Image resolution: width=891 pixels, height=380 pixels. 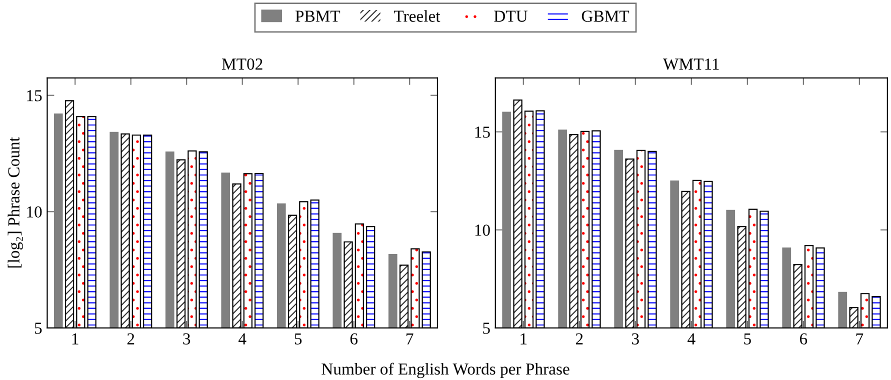 I want to click on legend-label: PBMT, so click(x=317, y=16).